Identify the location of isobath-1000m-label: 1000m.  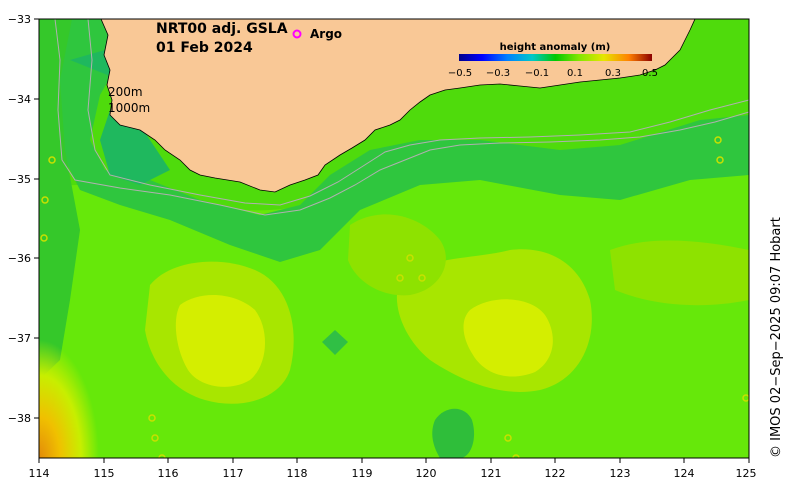
(129, 108).